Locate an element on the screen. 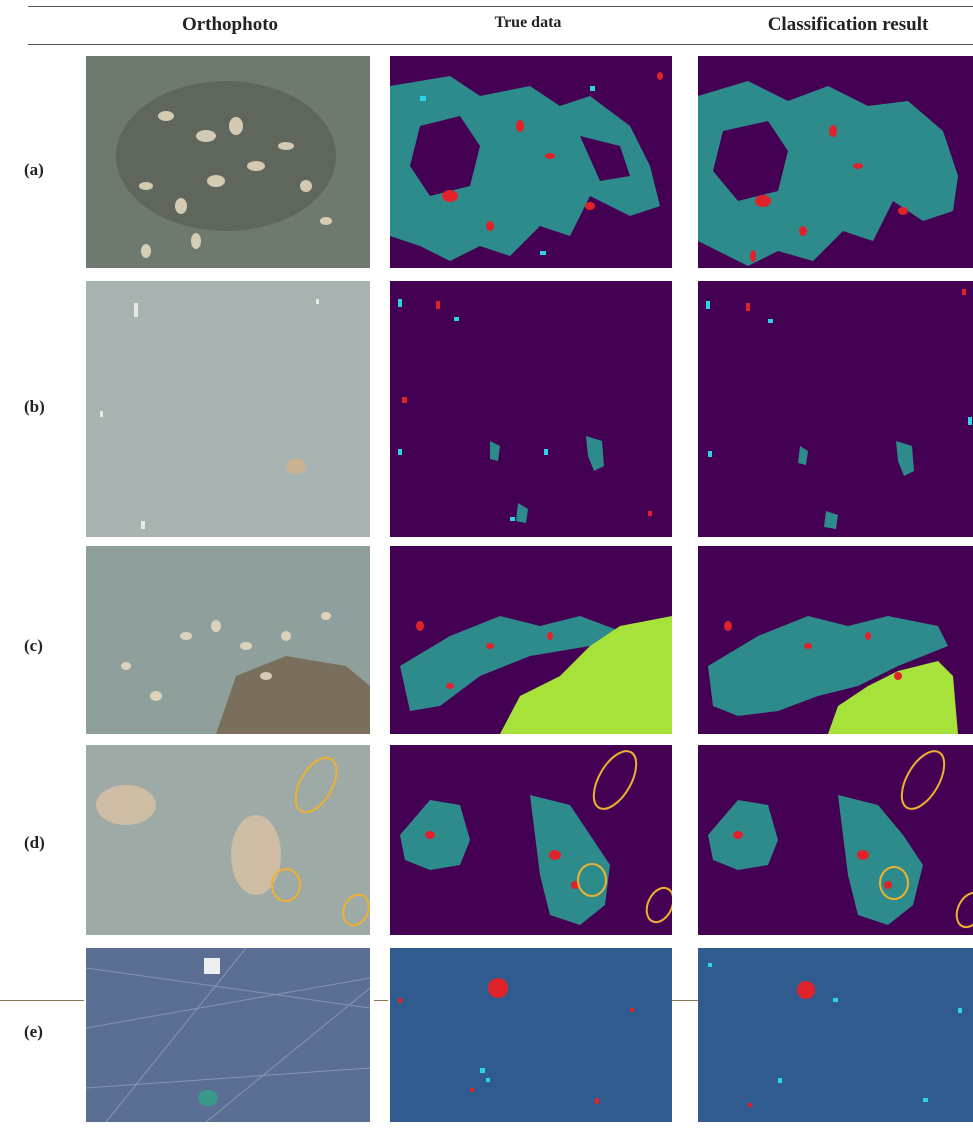 The image size is (973, 1131). column-header-classification: Classification result is located at coordinates (848, 24).